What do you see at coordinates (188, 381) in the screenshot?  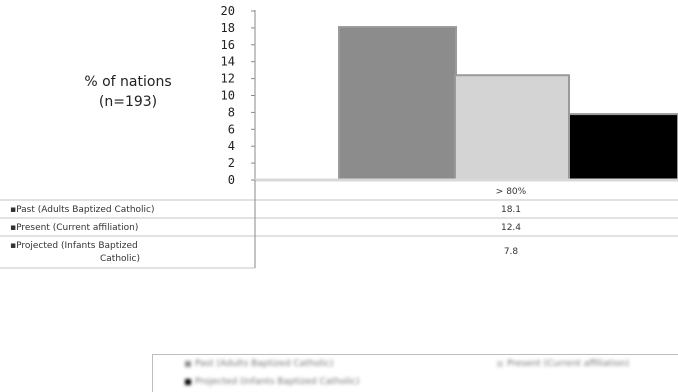 I see `legend-swatch-projected` at bounding box center [188, 381].